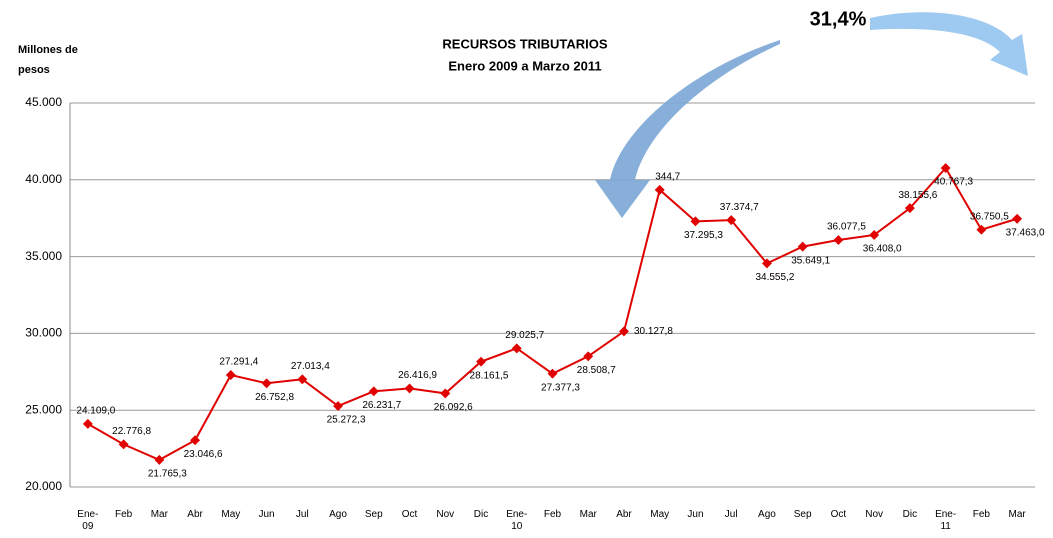  I want to click on data-label: 26.092,6, so click(453, 407).